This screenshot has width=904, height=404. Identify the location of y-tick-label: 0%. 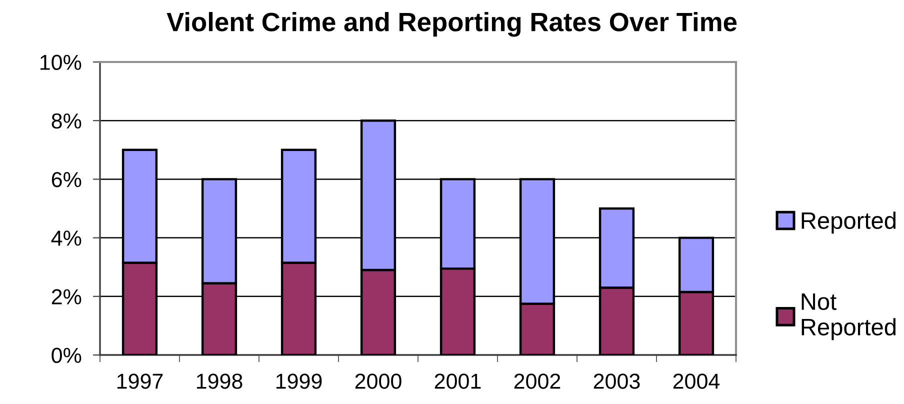
(67, 356).